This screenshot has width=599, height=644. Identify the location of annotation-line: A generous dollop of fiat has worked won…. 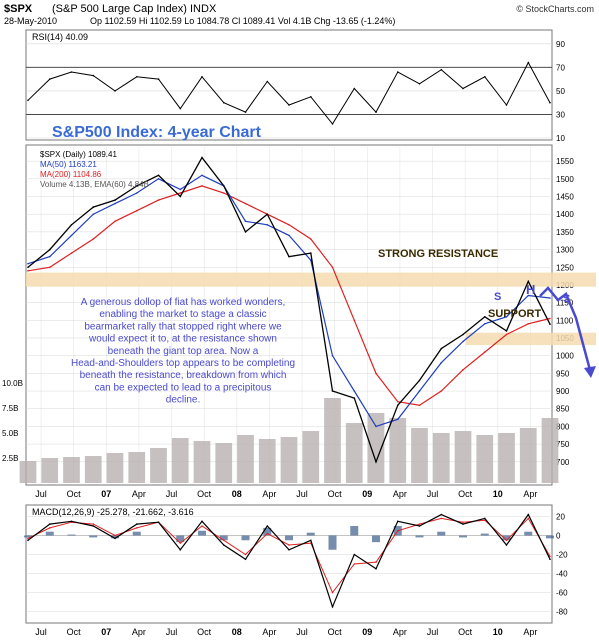
(183, 302).